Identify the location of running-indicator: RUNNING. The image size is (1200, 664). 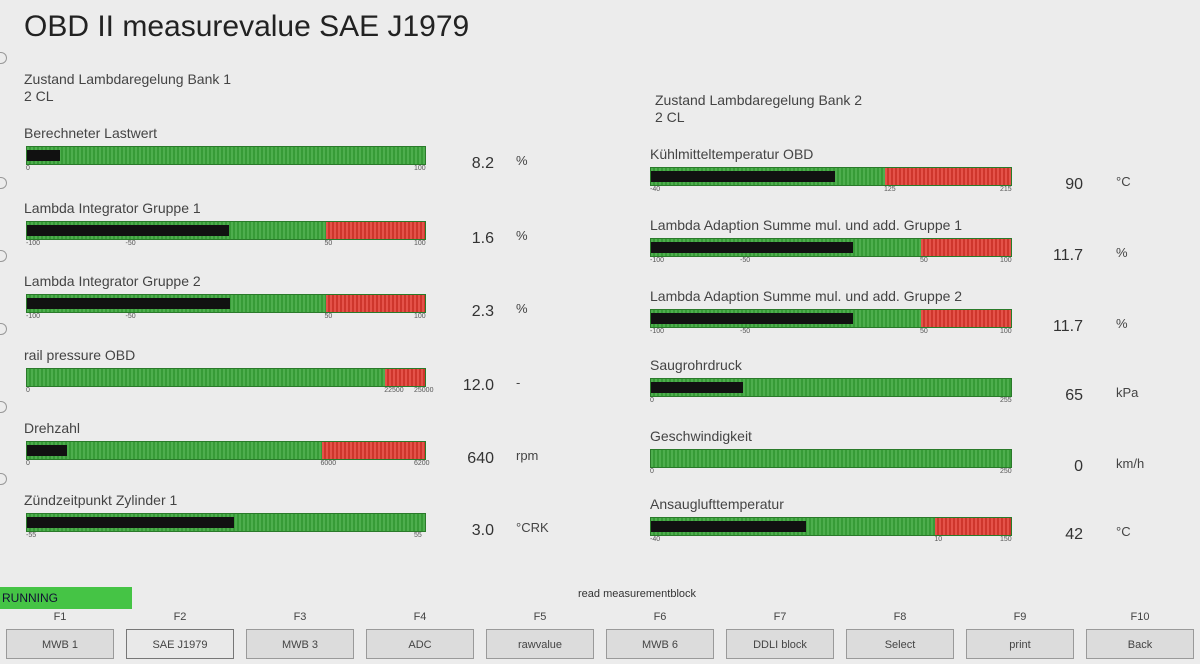
(66, 598).